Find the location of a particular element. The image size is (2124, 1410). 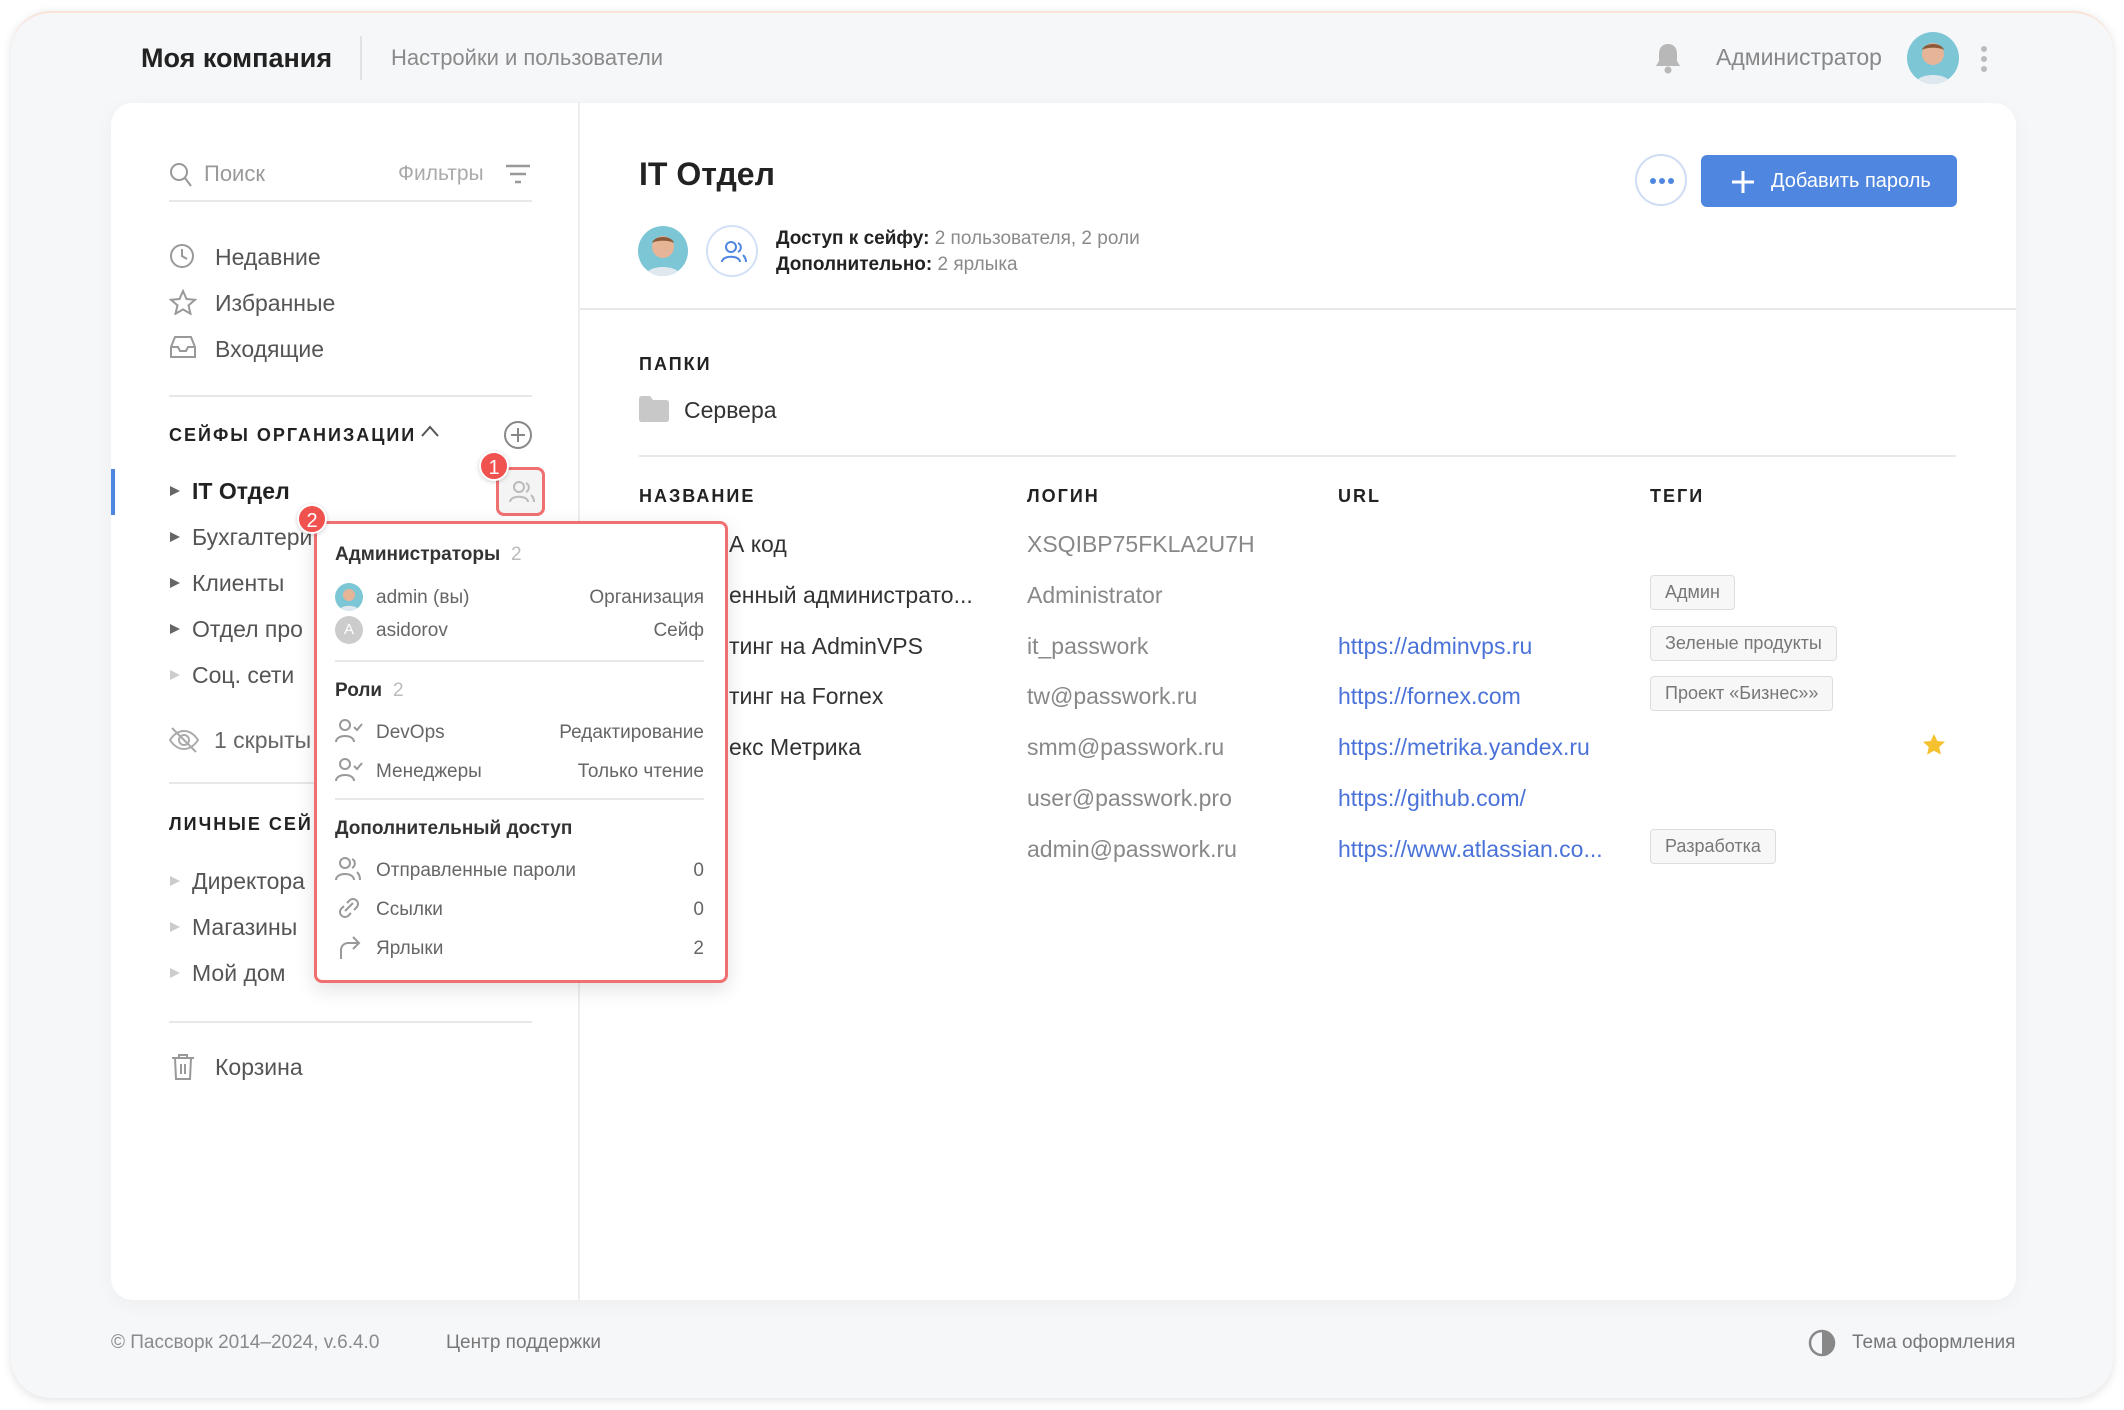

filters-button: Фильтры is located at coordinates (441, 173).